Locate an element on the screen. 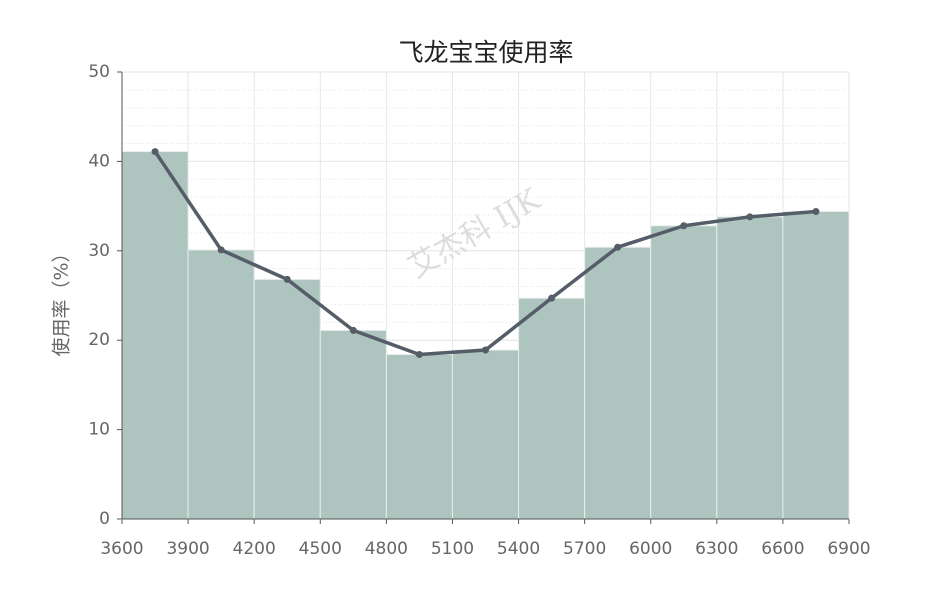  x-tick-label: 3900 is located at coordinates (187, 549).